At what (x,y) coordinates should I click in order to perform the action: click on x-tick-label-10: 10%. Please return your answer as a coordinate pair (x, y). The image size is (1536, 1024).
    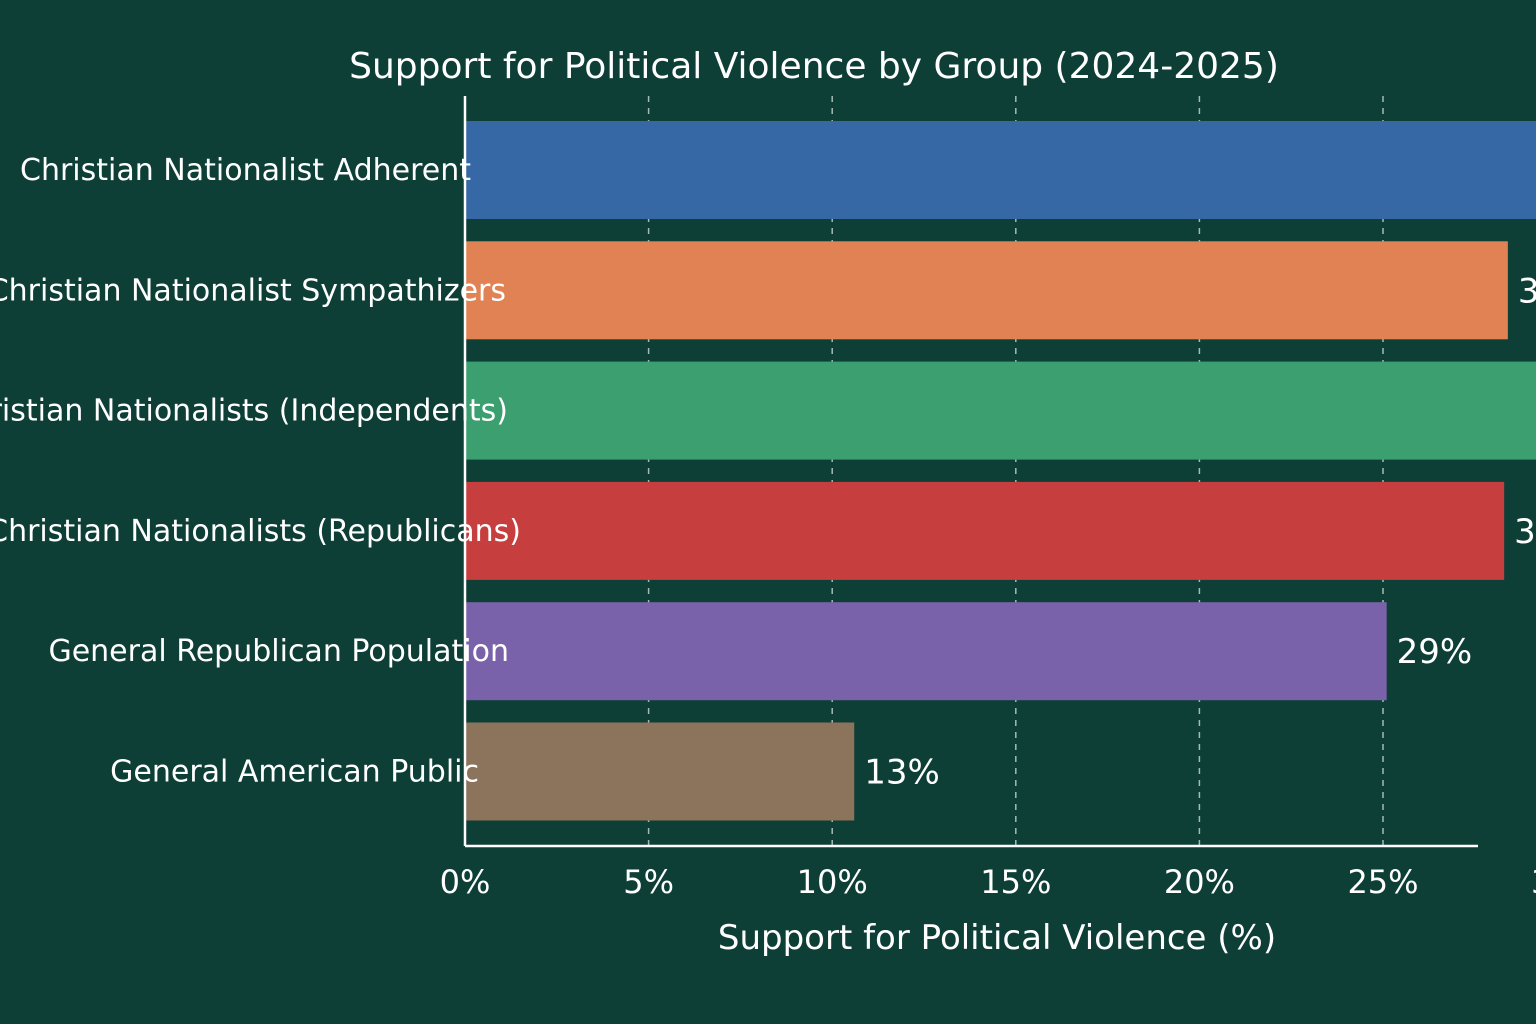
    Looking at the image, I should click on (832, 882).